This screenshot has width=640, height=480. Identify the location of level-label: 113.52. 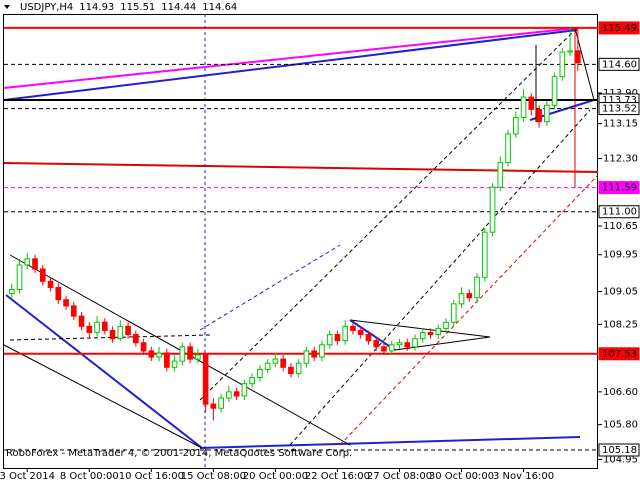
(619, 109).